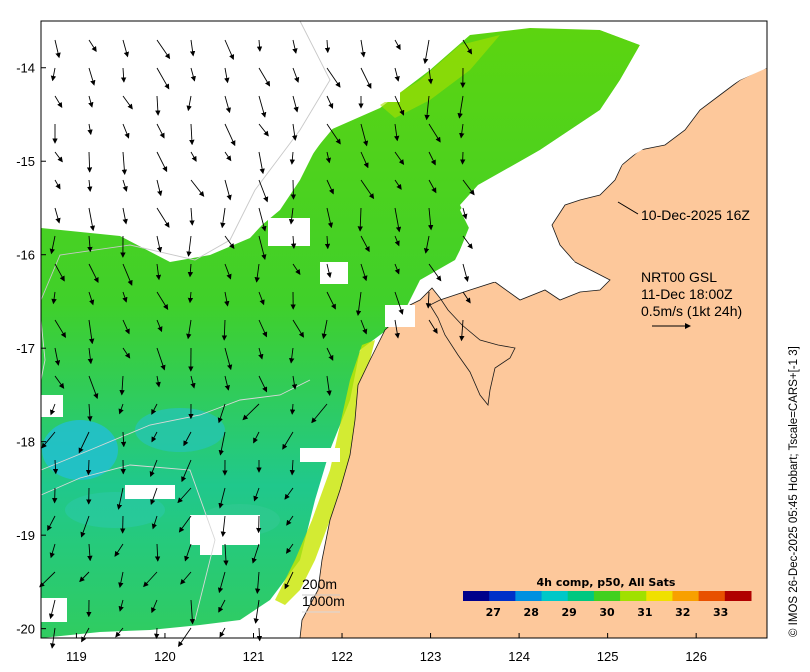  What do you see at coordinates (31, 349) in the screenshot?
I see `y-axis: -14 -15 -16 -17 -18 -19 -20` at bounding box center [31, 349].